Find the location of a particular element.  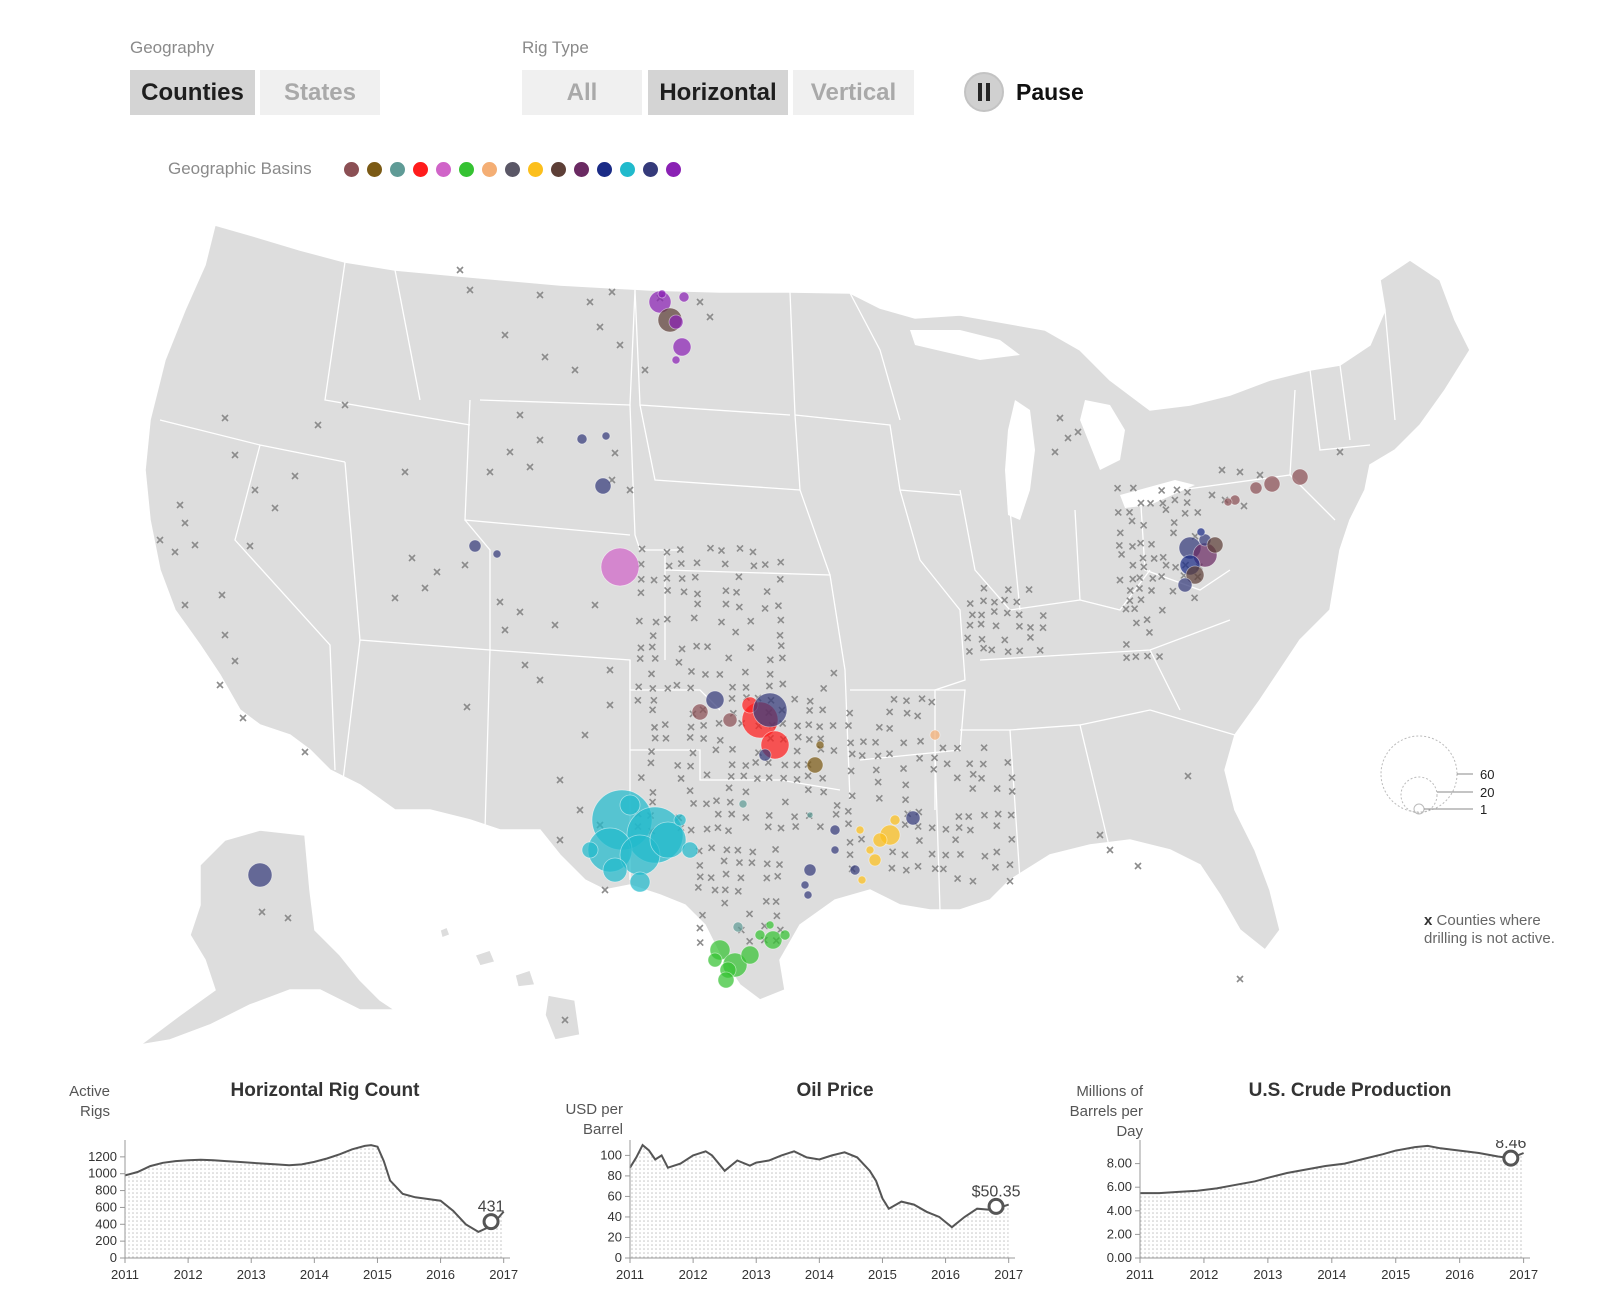

rig-type-horizontal-button: Horizontal is located at coordinates (718, 92).